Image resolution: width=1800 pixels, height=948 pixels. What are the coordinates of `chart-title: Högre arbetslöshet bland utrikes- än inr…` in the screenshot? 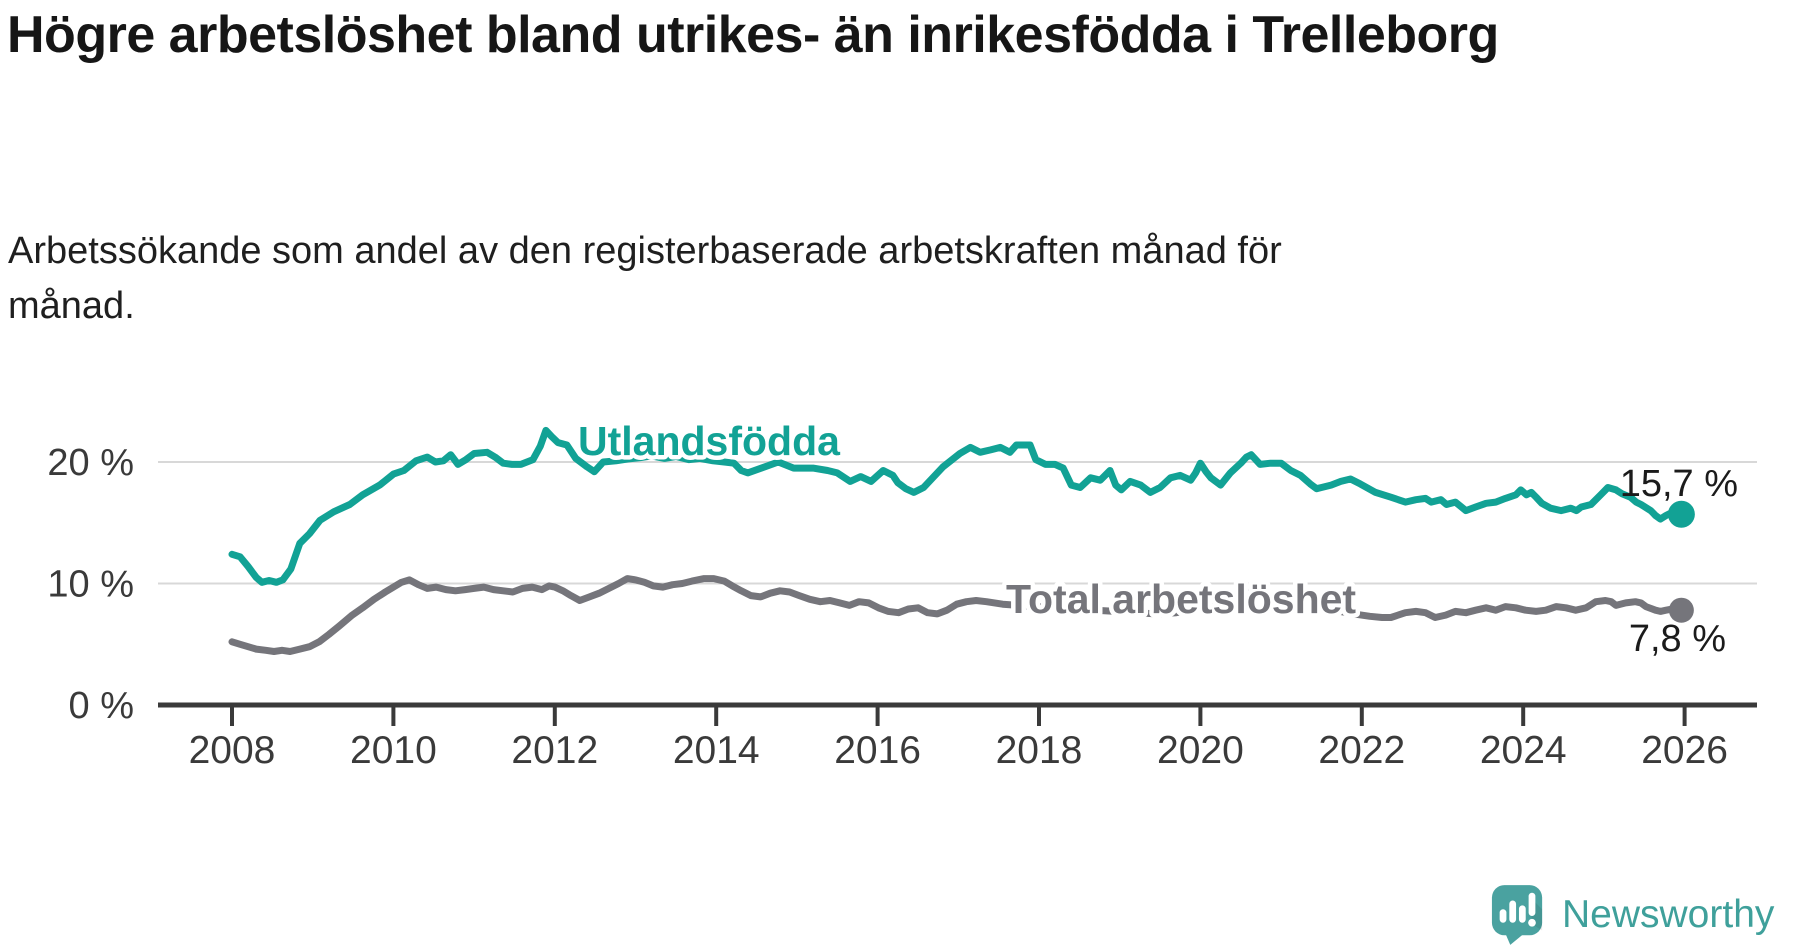 It's located at (753, 35).